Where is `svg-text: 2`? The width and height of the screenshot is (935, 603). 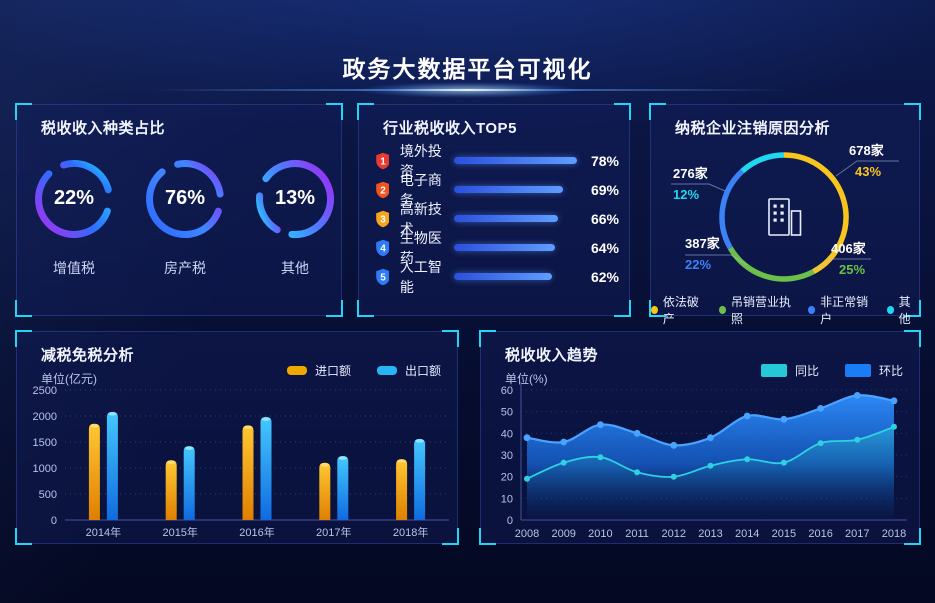 svg-text: 2 is located at coordinates (383, 190).